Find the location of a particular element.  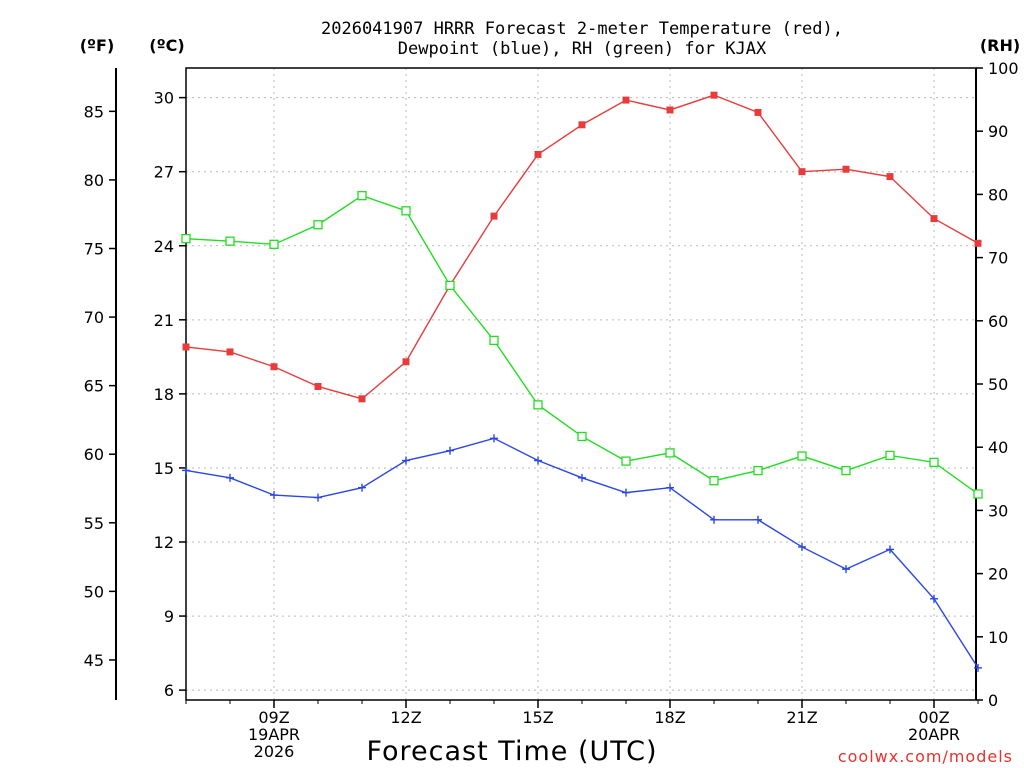

rh-tick-label: 100 is located at coordinates (1003, 68).